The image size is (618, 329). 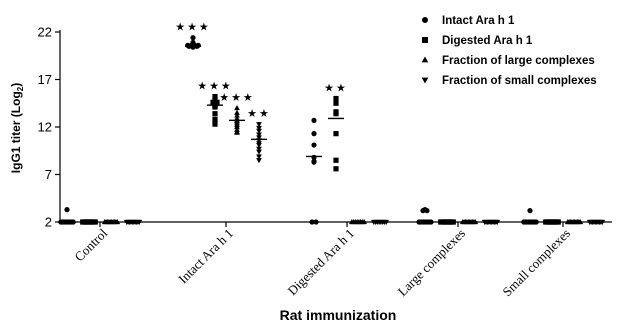 I want to click on significance-stars: ★★★★★★ ★★★★★★★, so click(x=261, y=70).